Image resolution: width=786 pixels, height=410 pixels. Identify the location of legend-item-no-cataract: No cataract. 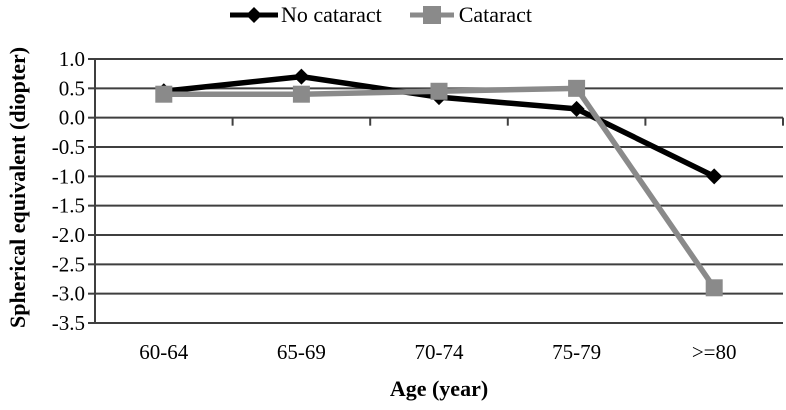
(305, 15).